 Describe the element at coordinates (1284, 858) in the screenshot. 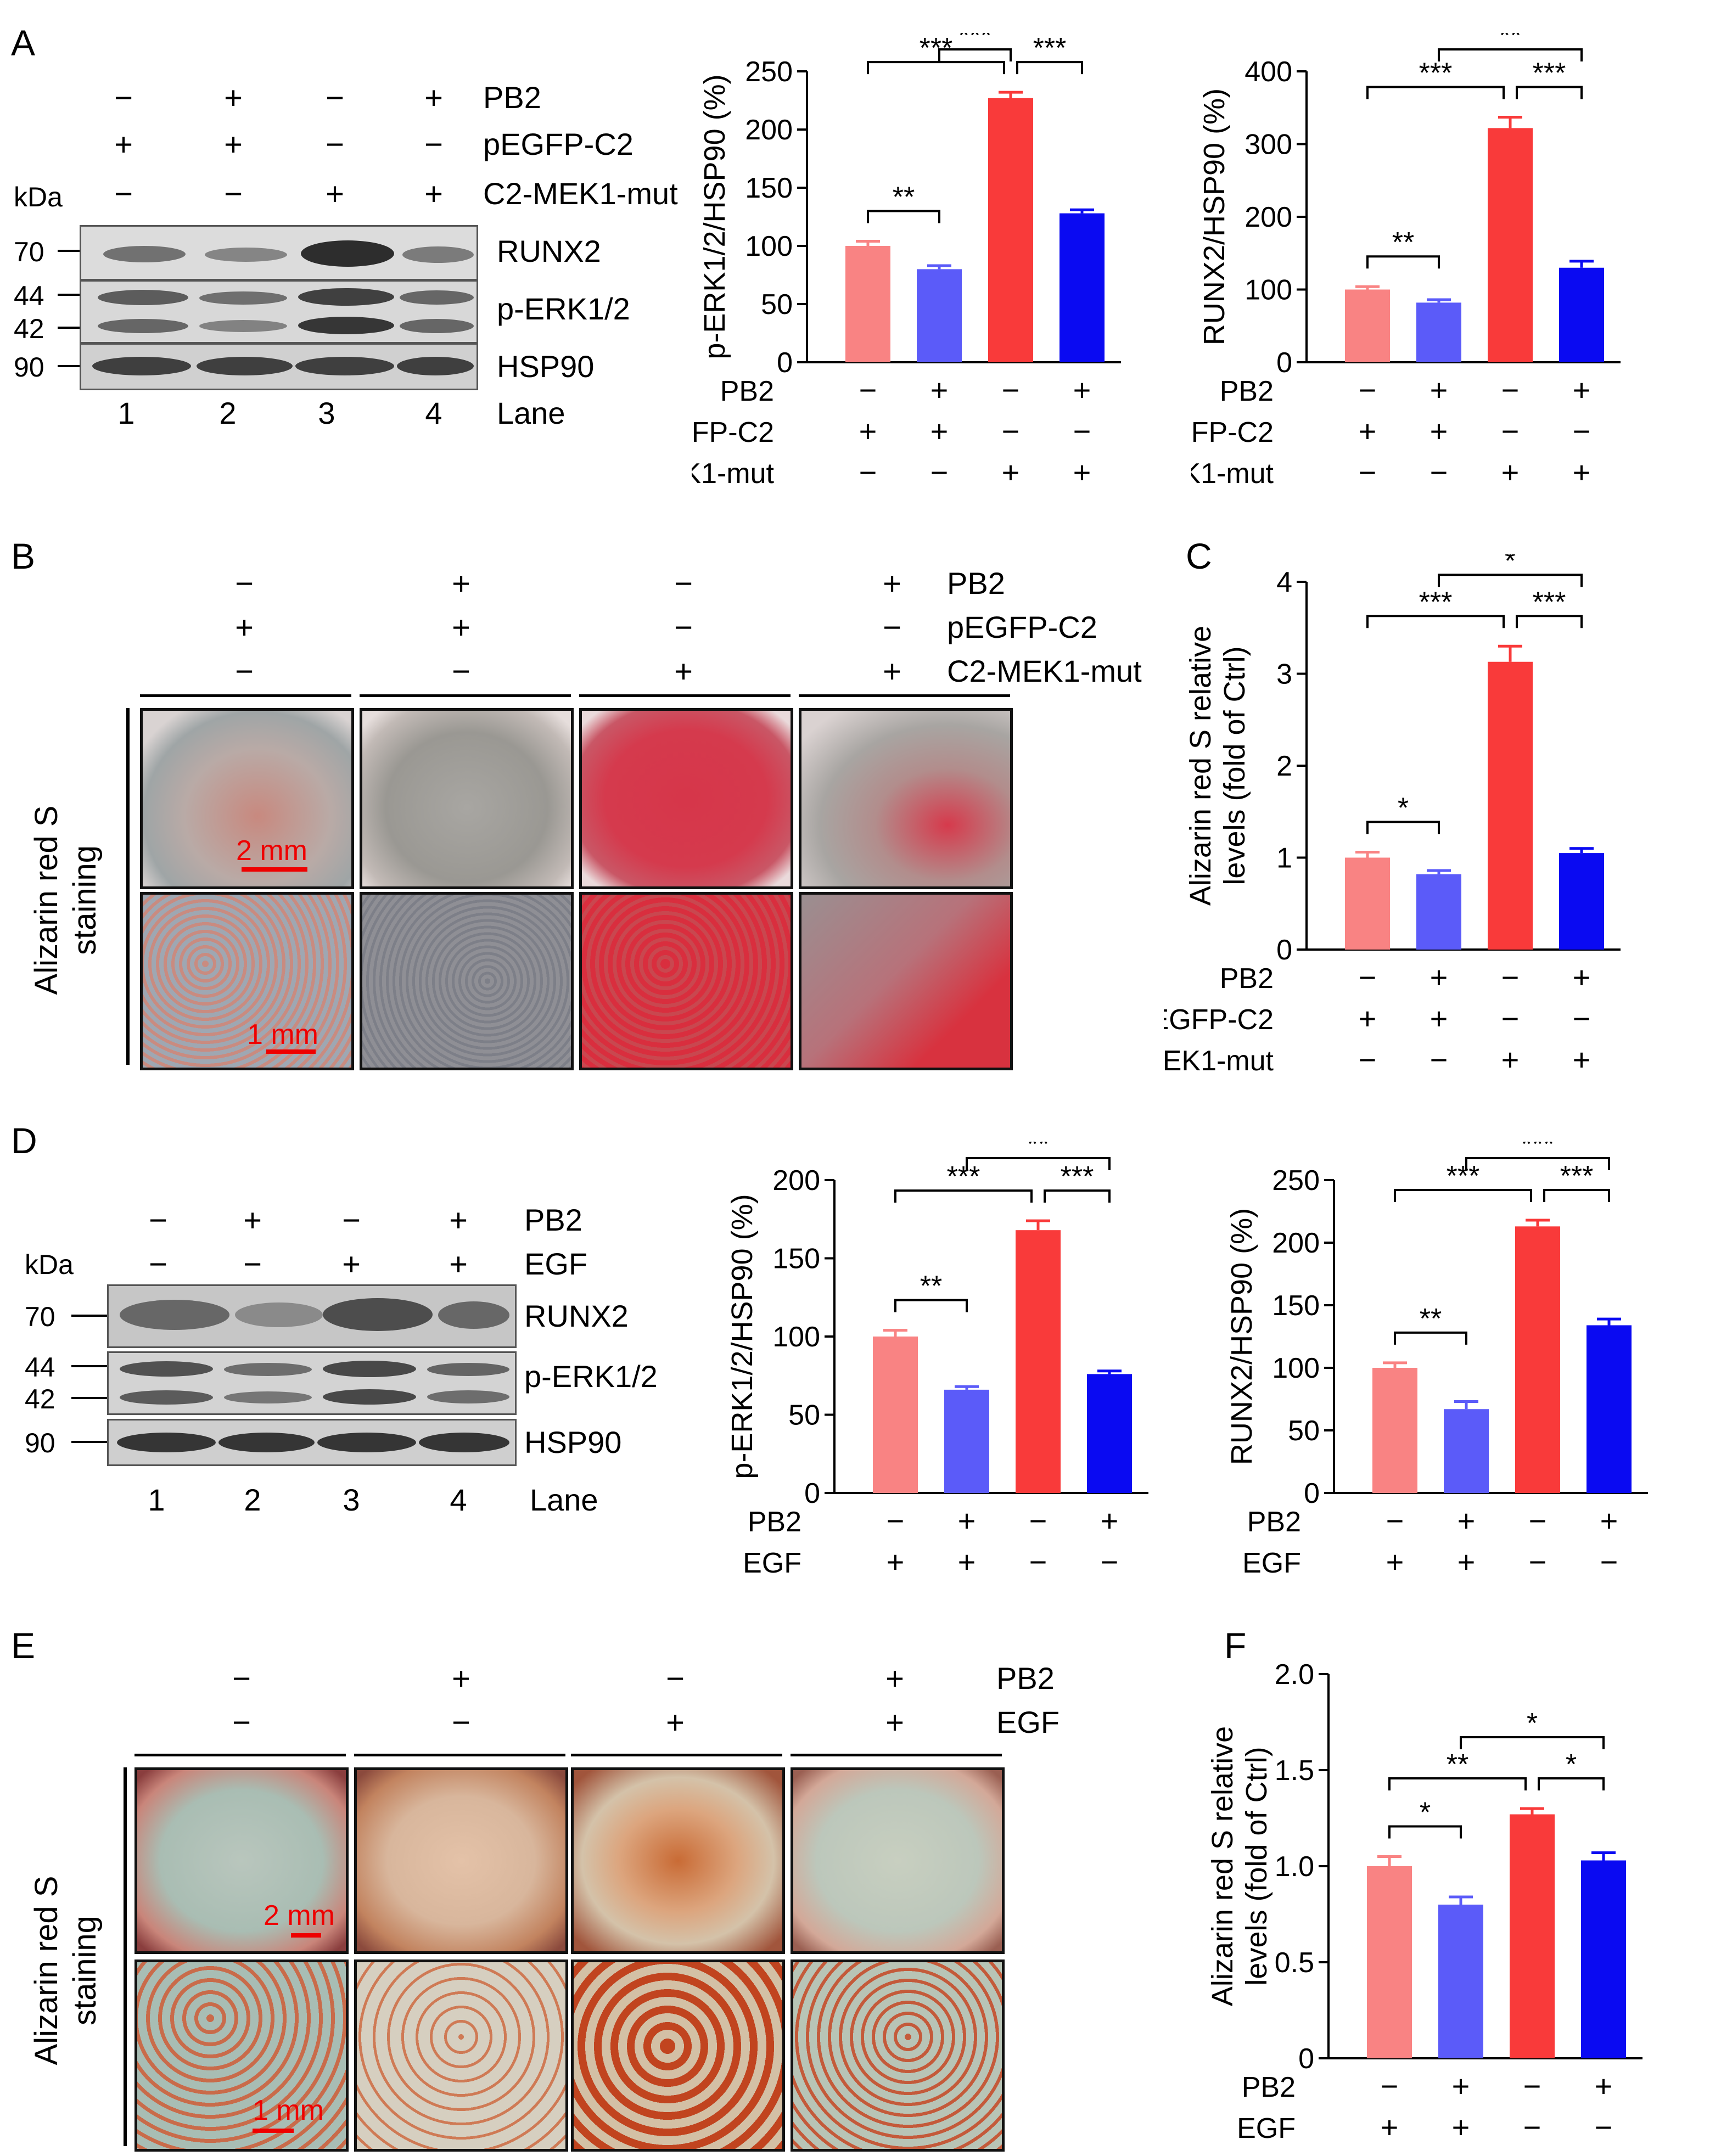

I see `y-tick-label: 1` at that location.